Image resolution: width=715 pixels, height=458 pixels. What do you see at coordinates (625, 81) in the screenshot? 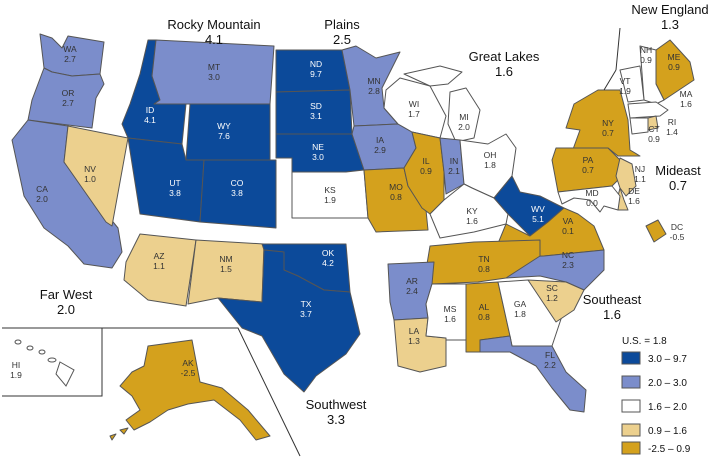
I see `label-vt-code: VT` at bounding box center [625, 81].